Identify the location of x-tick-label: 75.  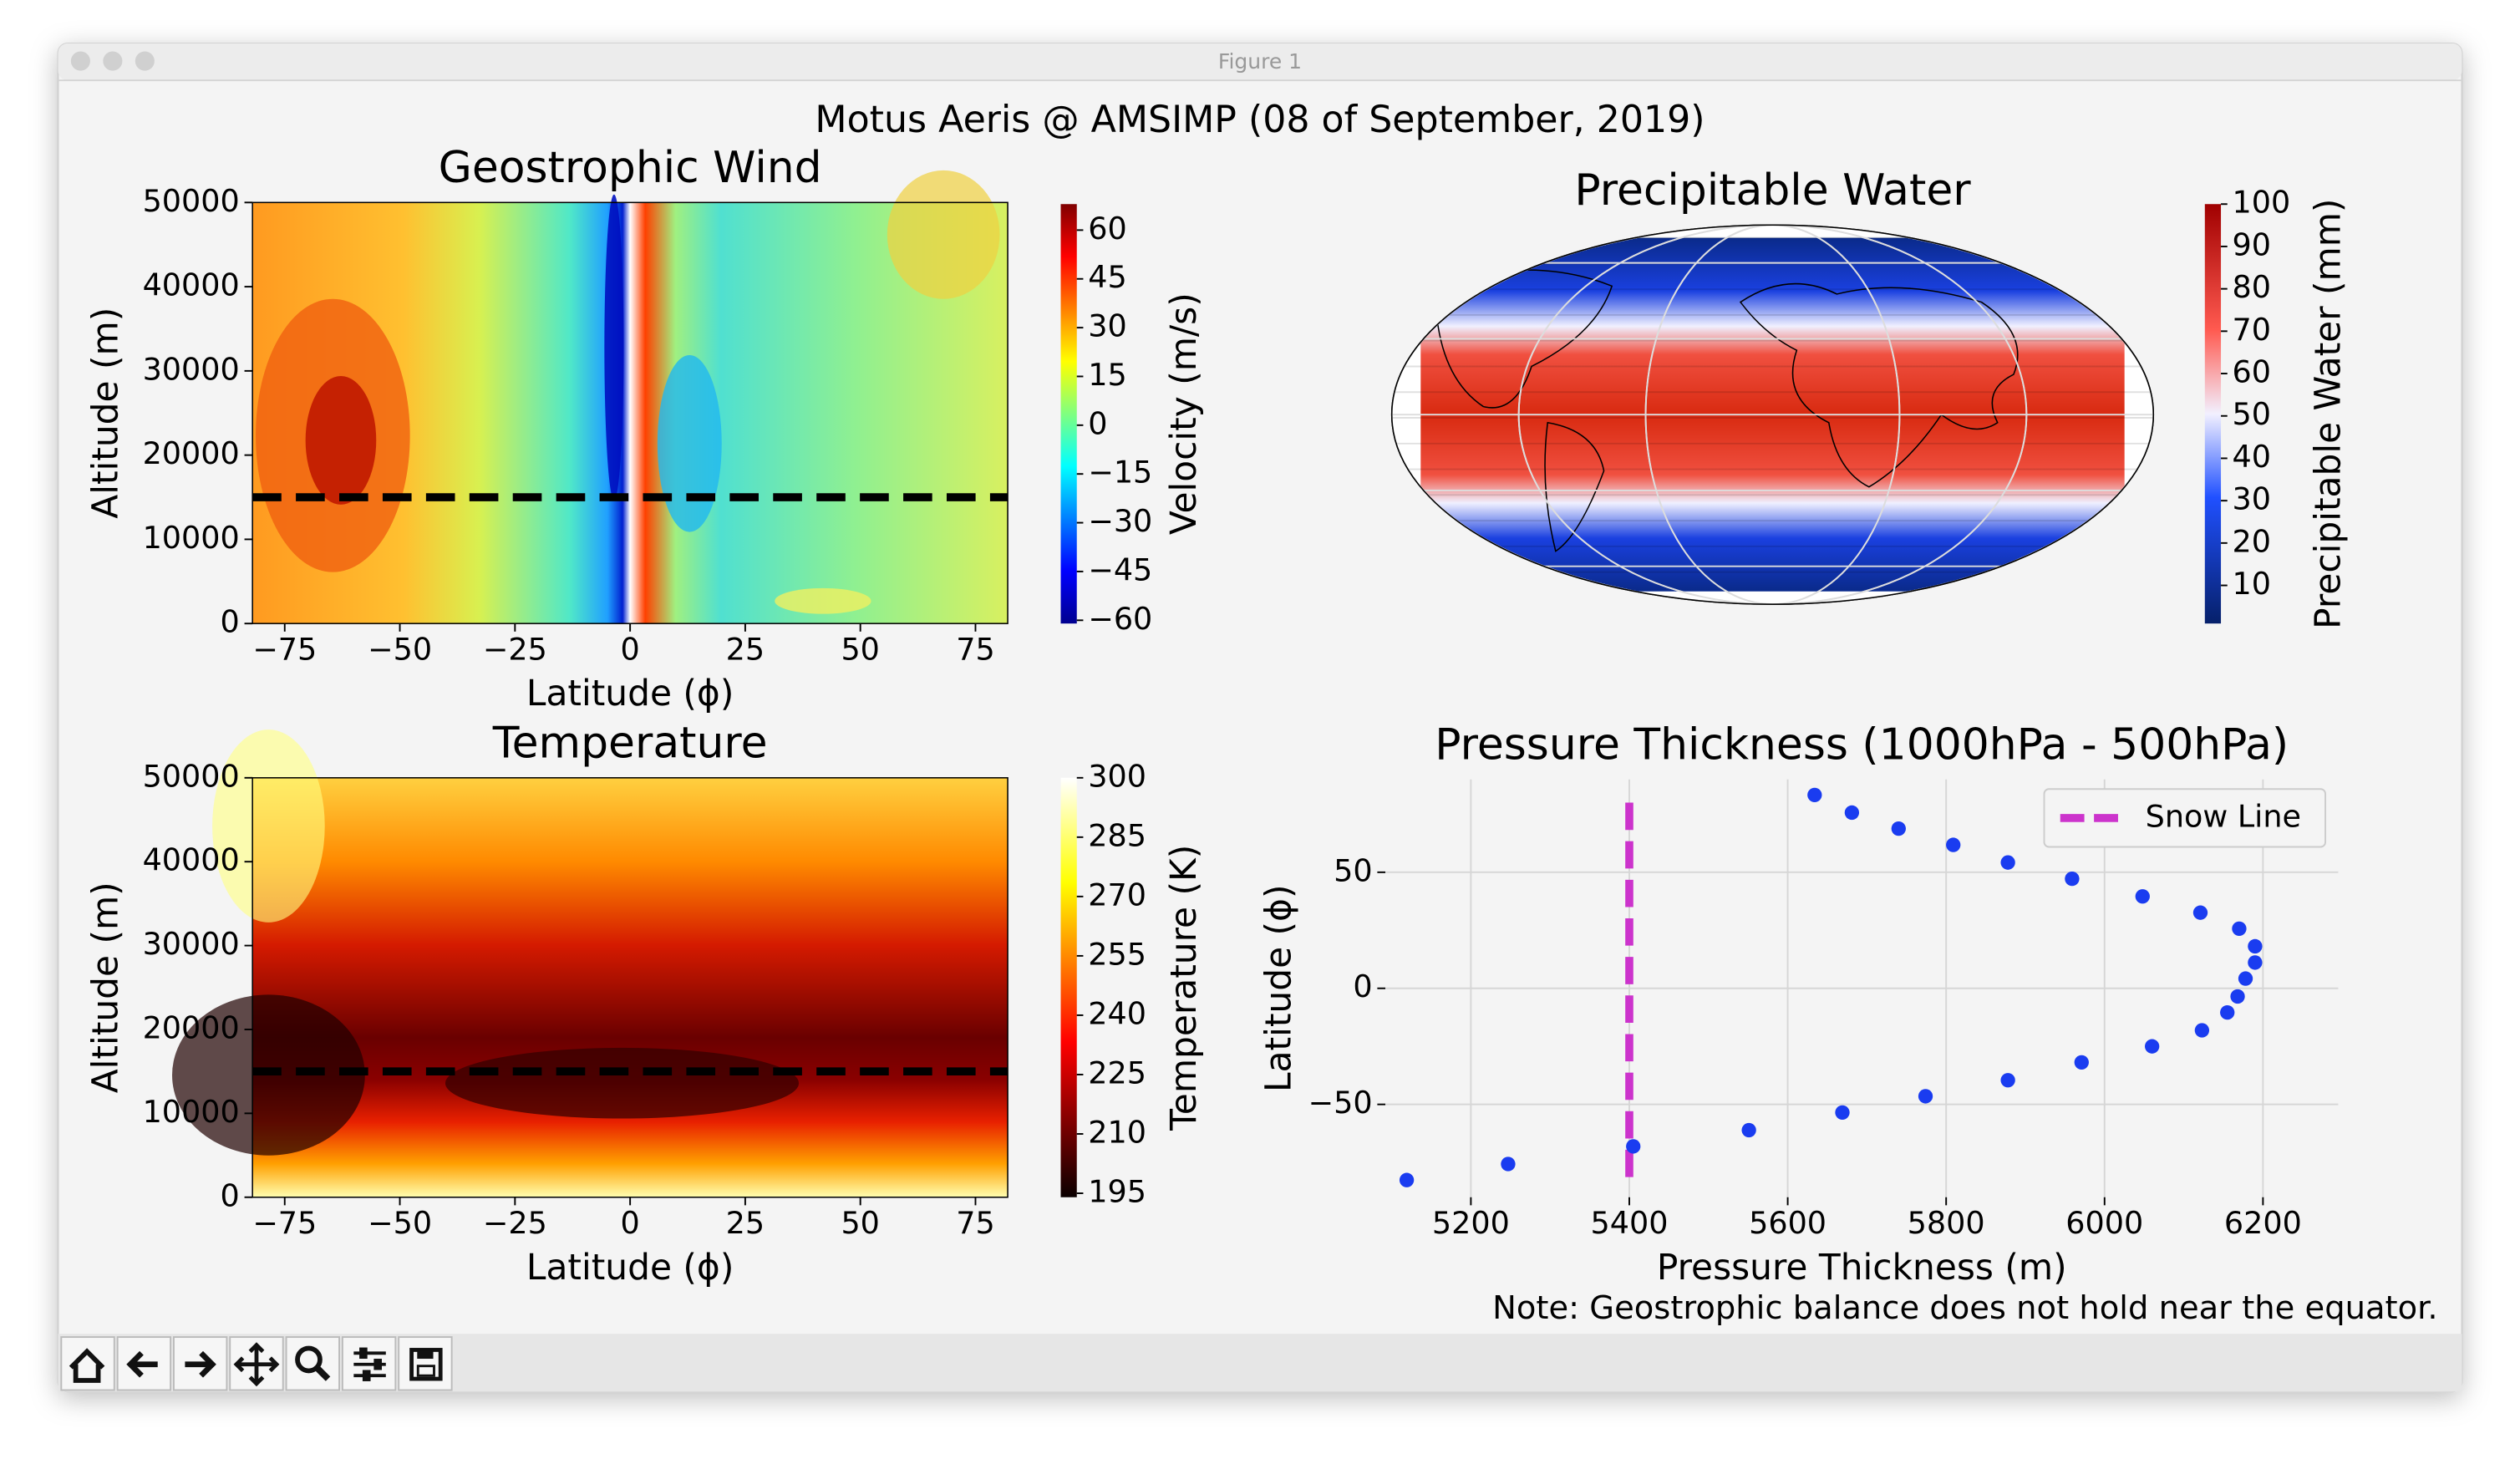
(975, 649).